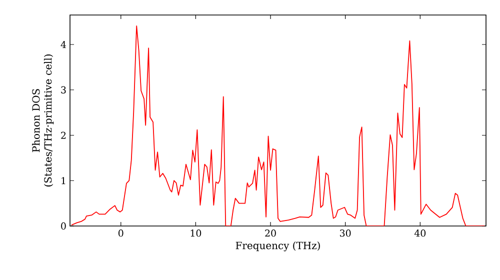  I want to click on y-tick-label: 1, so click(64, 180).